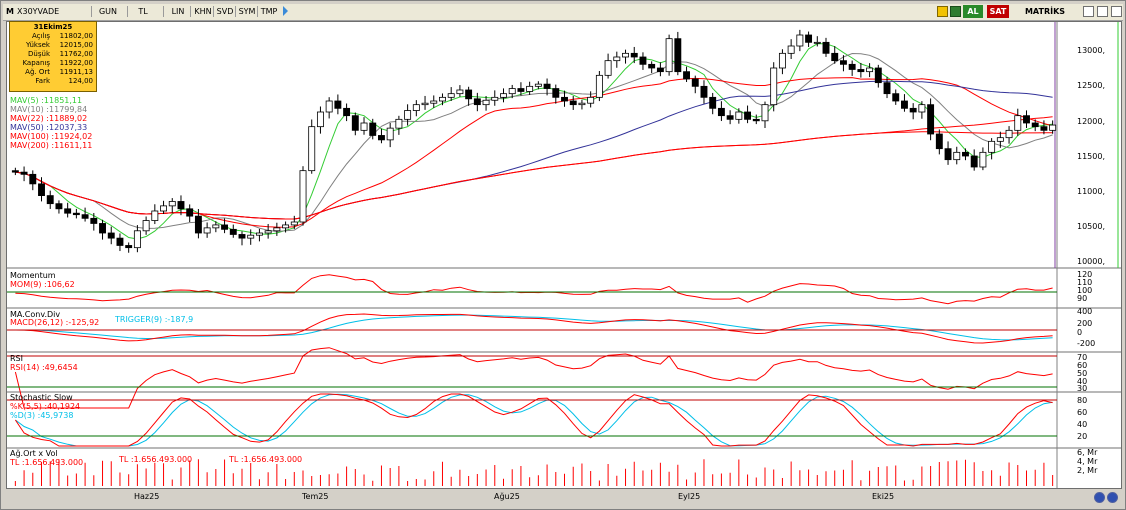 The width and height of the screenshot is (1126, 510). What do you see at coordinates (1080, 332) in the screenshot?
I see `macd-tick: 0` at bounding box center [1080, 332].